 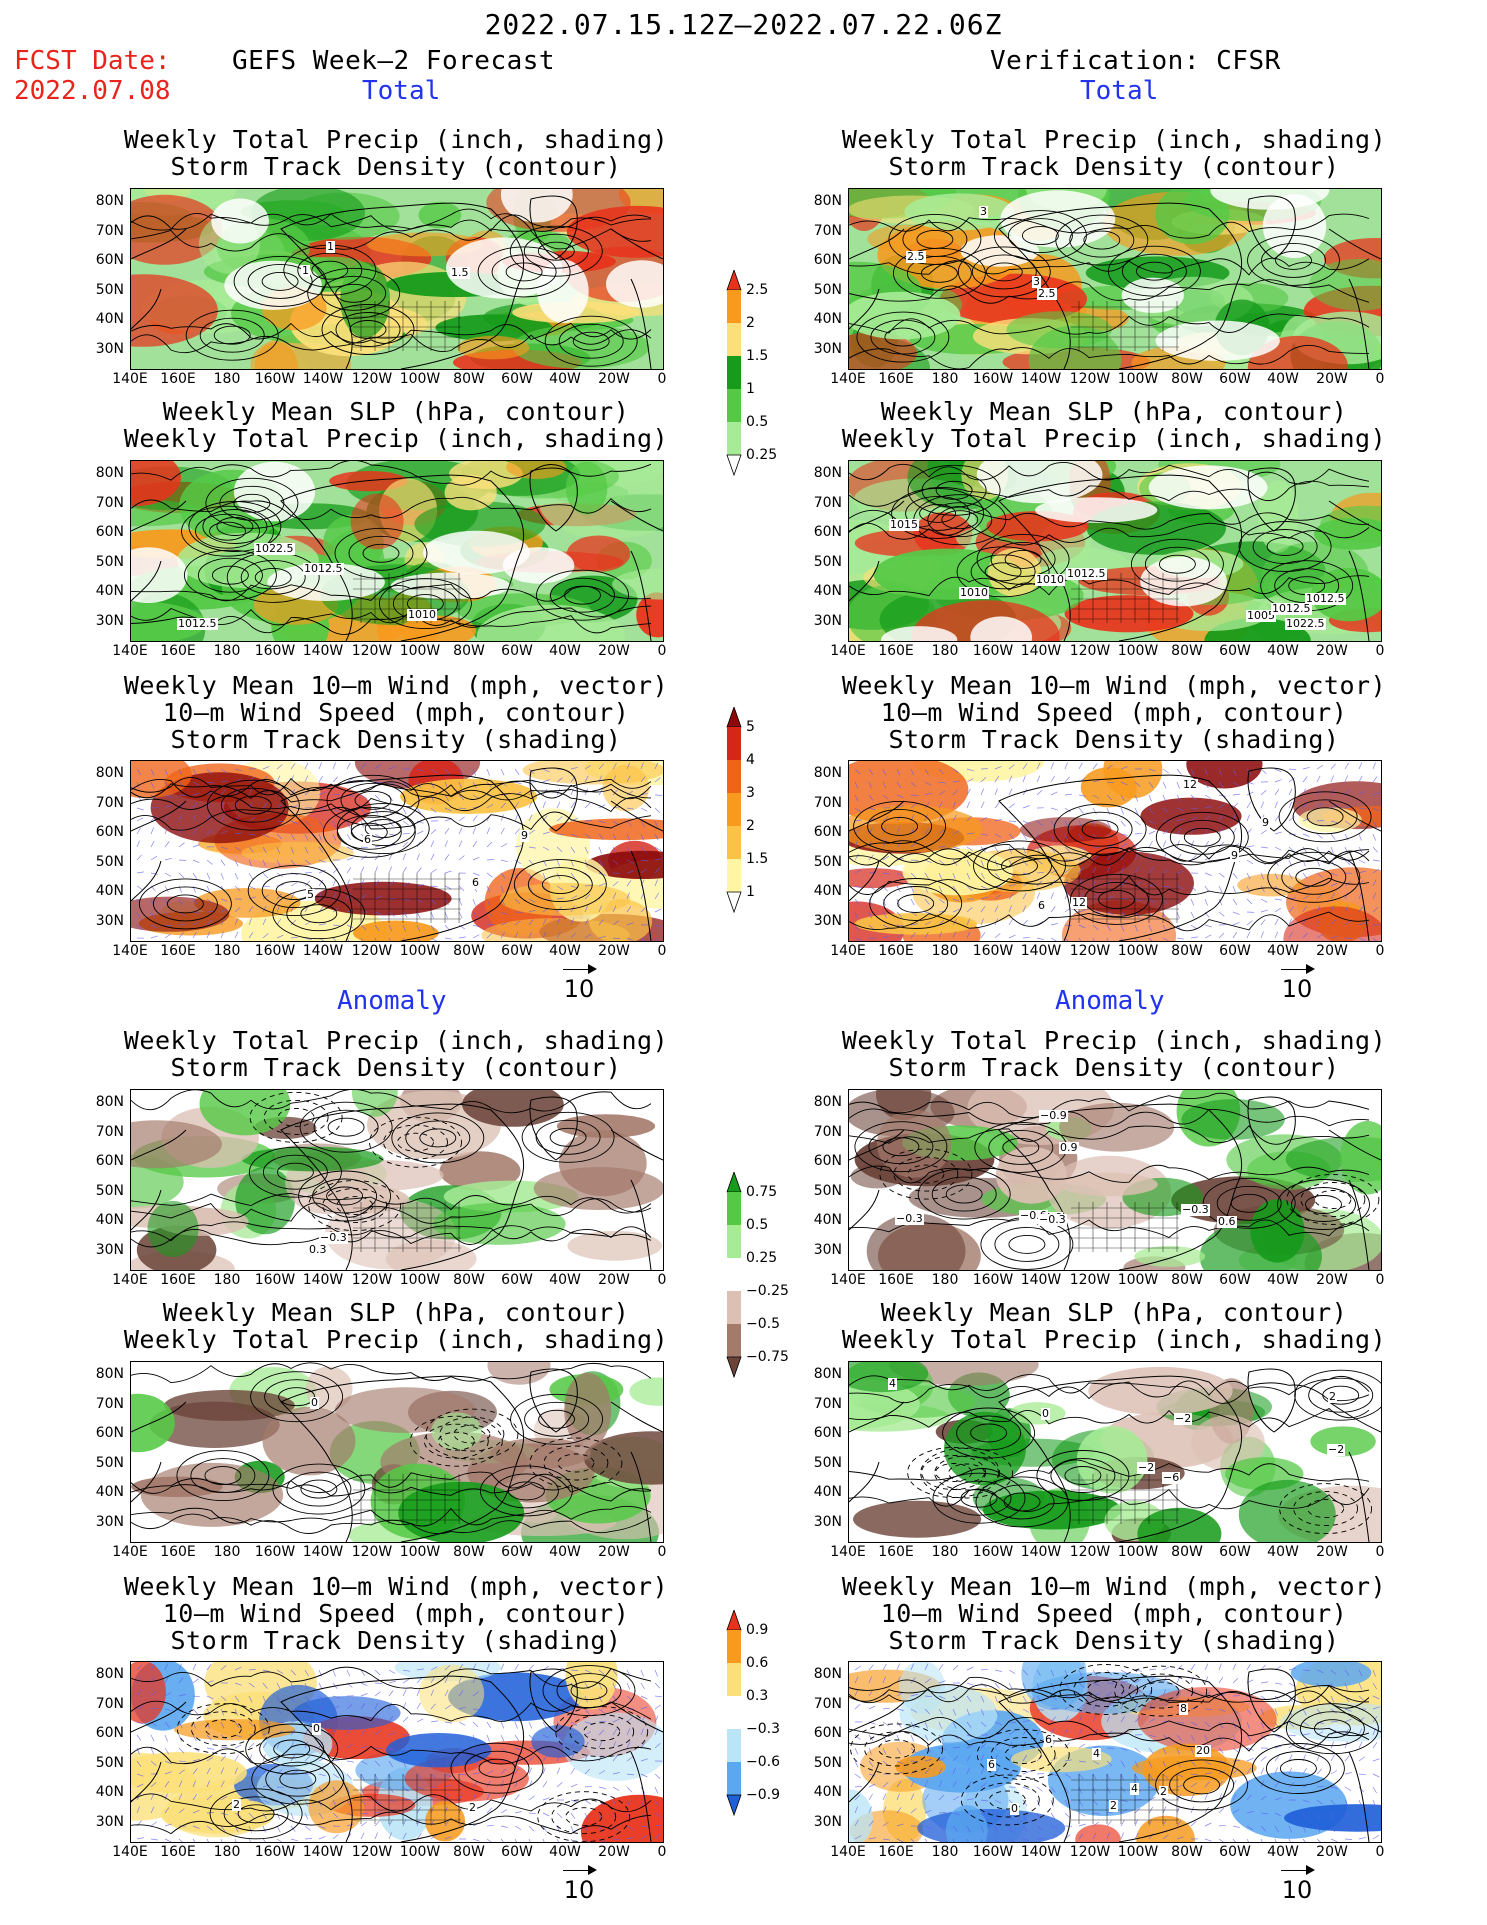 I want to click on fc-total_slp-map-panel, so click(x=397, y=551).